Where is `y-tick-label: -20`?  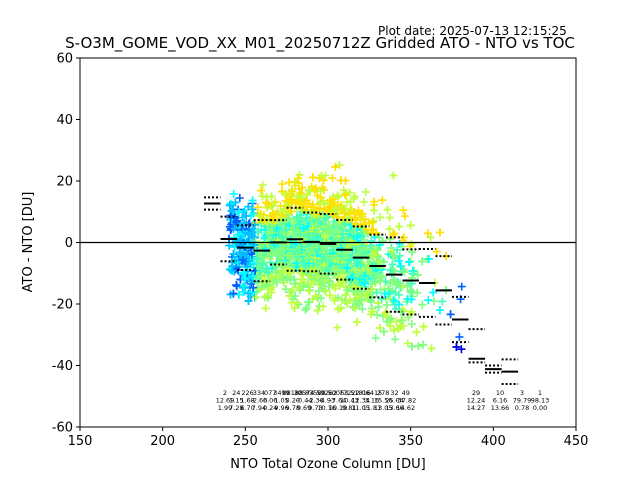 y-tick-label: -20 is located at coordinates (62, 305).